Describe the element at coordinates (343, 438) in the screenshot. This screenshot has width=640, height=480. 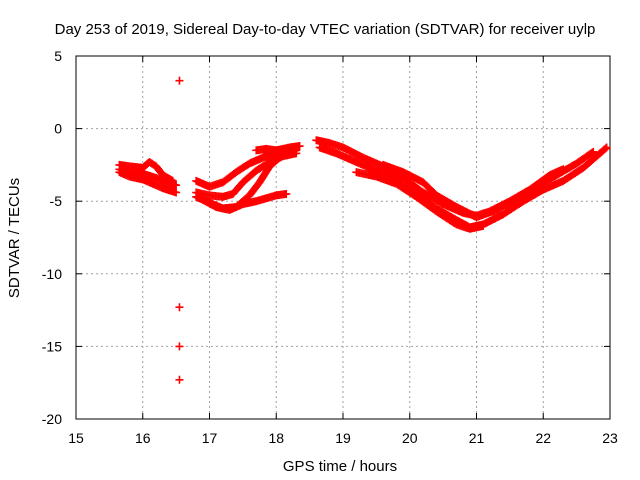
I see `x-tick-label: 19` at that location.